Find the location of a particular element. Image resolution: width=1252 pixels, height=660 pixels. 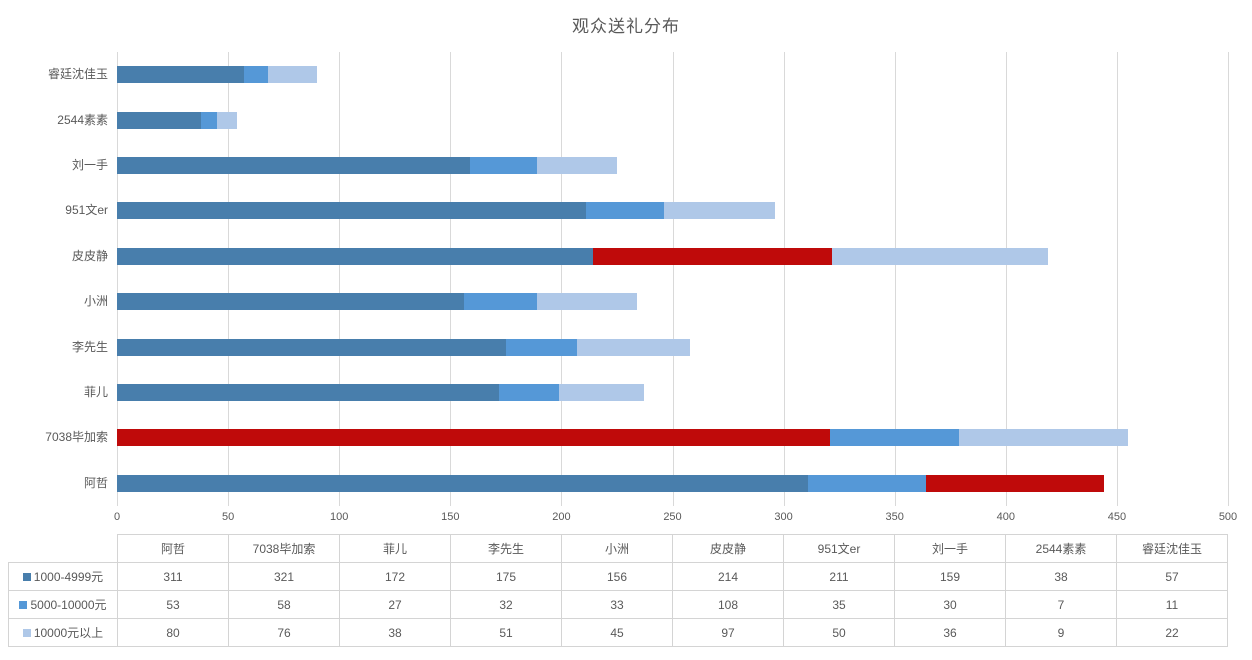

table-cell: 97 is located at coordinates (728, 632).